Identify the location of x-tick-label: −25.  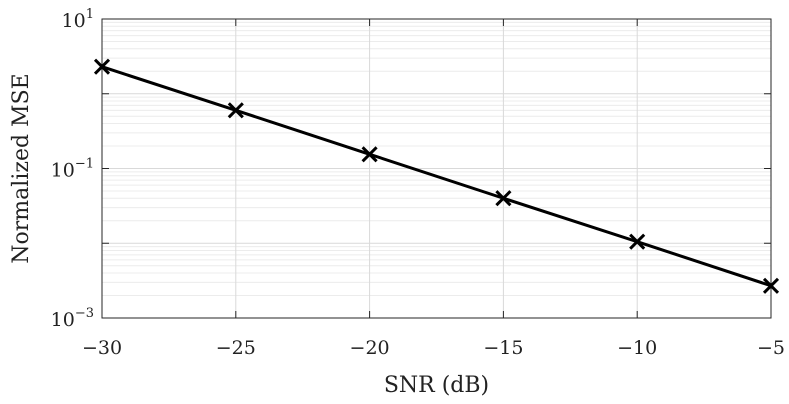
(236, 348).